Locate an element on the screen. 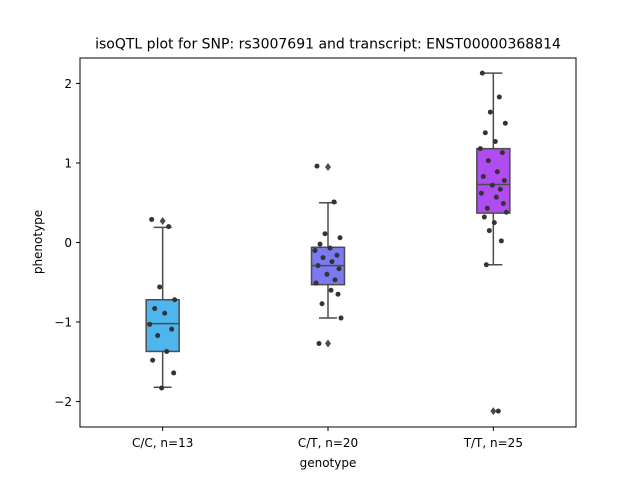 This screenshot has height=480, width=640. y-tick-label: −2 is located at coordinates (63, 402).